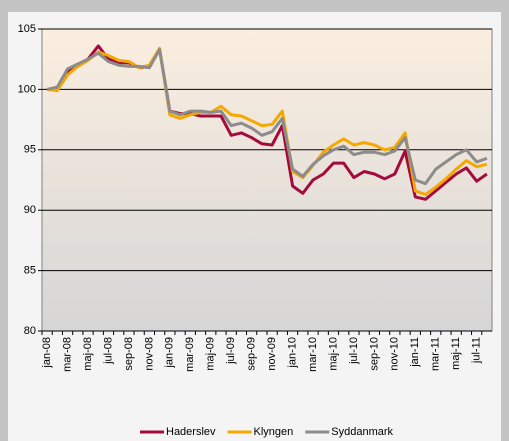 The height and width of the screenshot is (441, 509). I want to click on x-tick-label: maj-11, so click(456, 353).